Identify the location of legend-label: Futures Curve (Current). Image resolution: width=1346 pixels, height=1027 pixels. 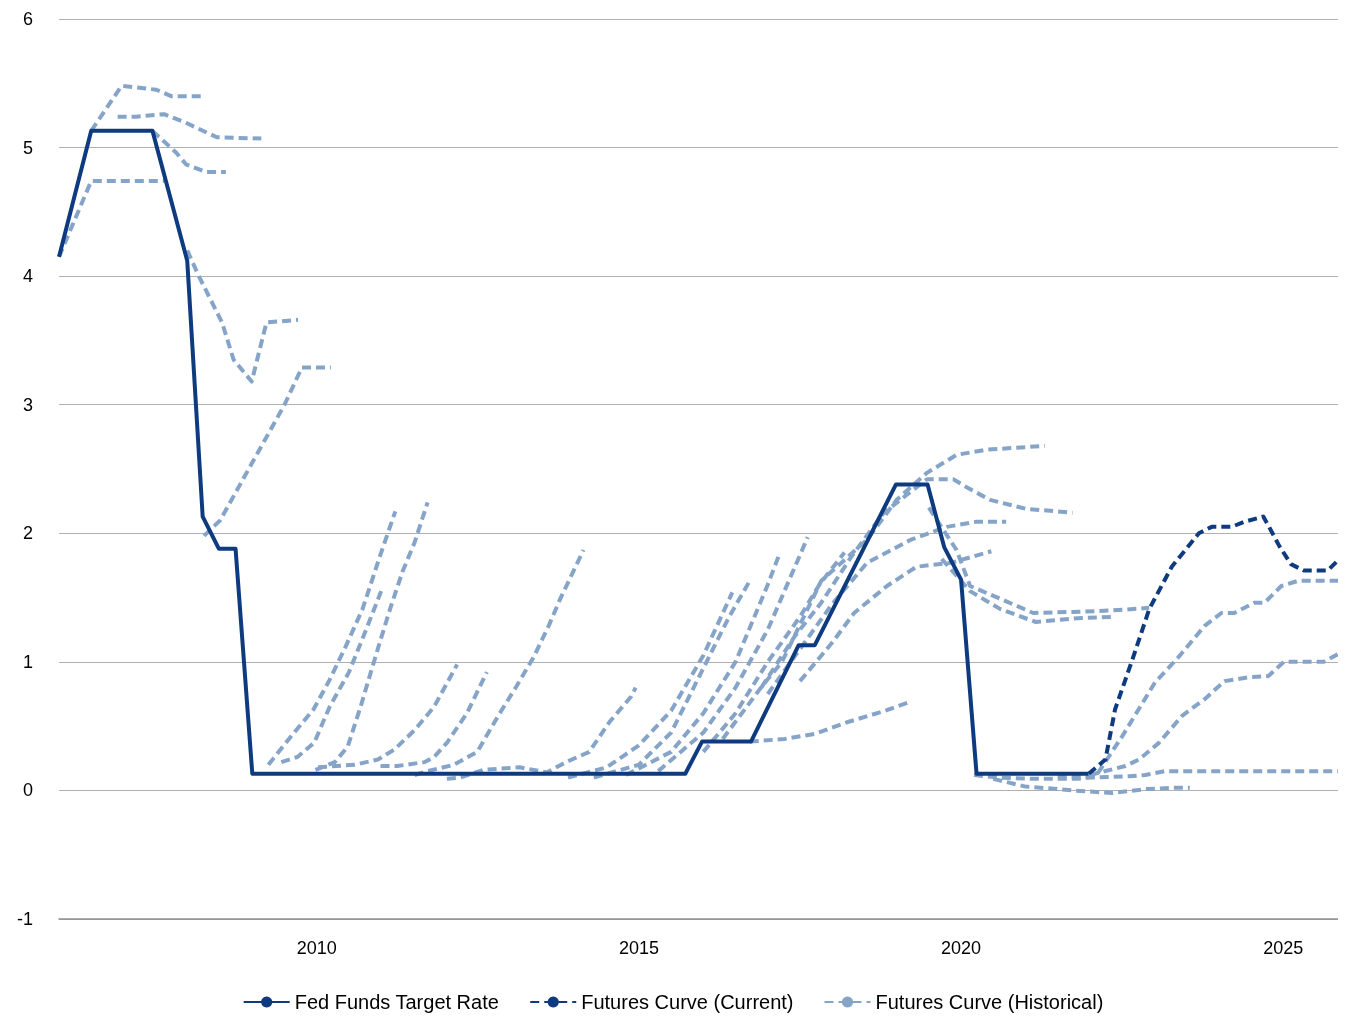
(687, 1002).